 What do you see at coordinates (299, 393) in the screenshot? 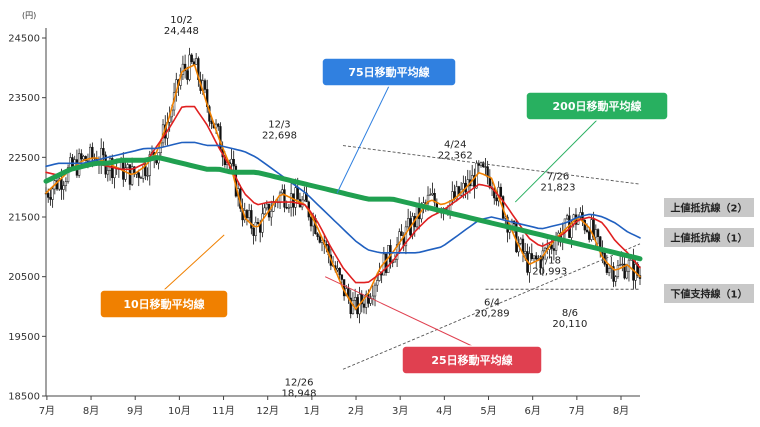
I see `annotation-value: 18,948` at bounding box center [299, 393].